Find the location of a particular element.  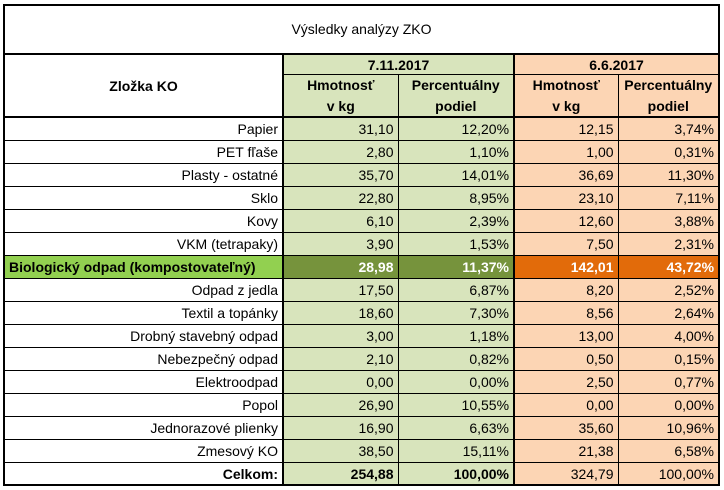

period1-weight-cell: 3,90 is located at coordinates (341, 244).